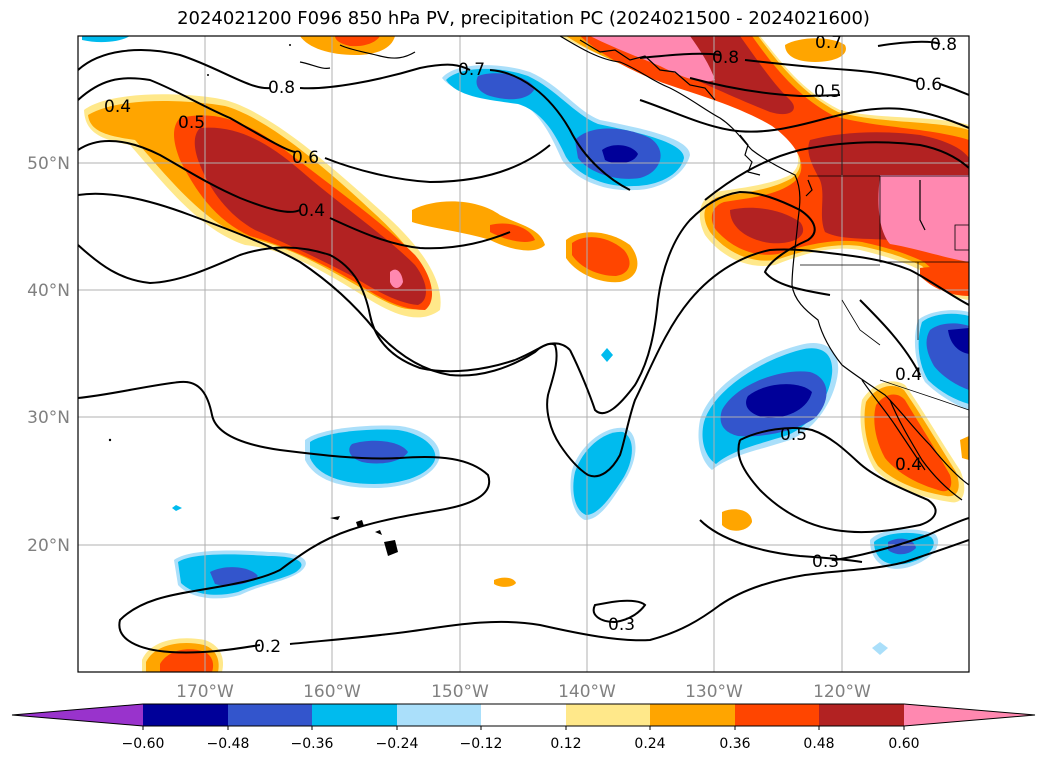 The height and width of the screenshot is (765, 1047). I want to click on lat-label: 20°N, so click(48, 546).